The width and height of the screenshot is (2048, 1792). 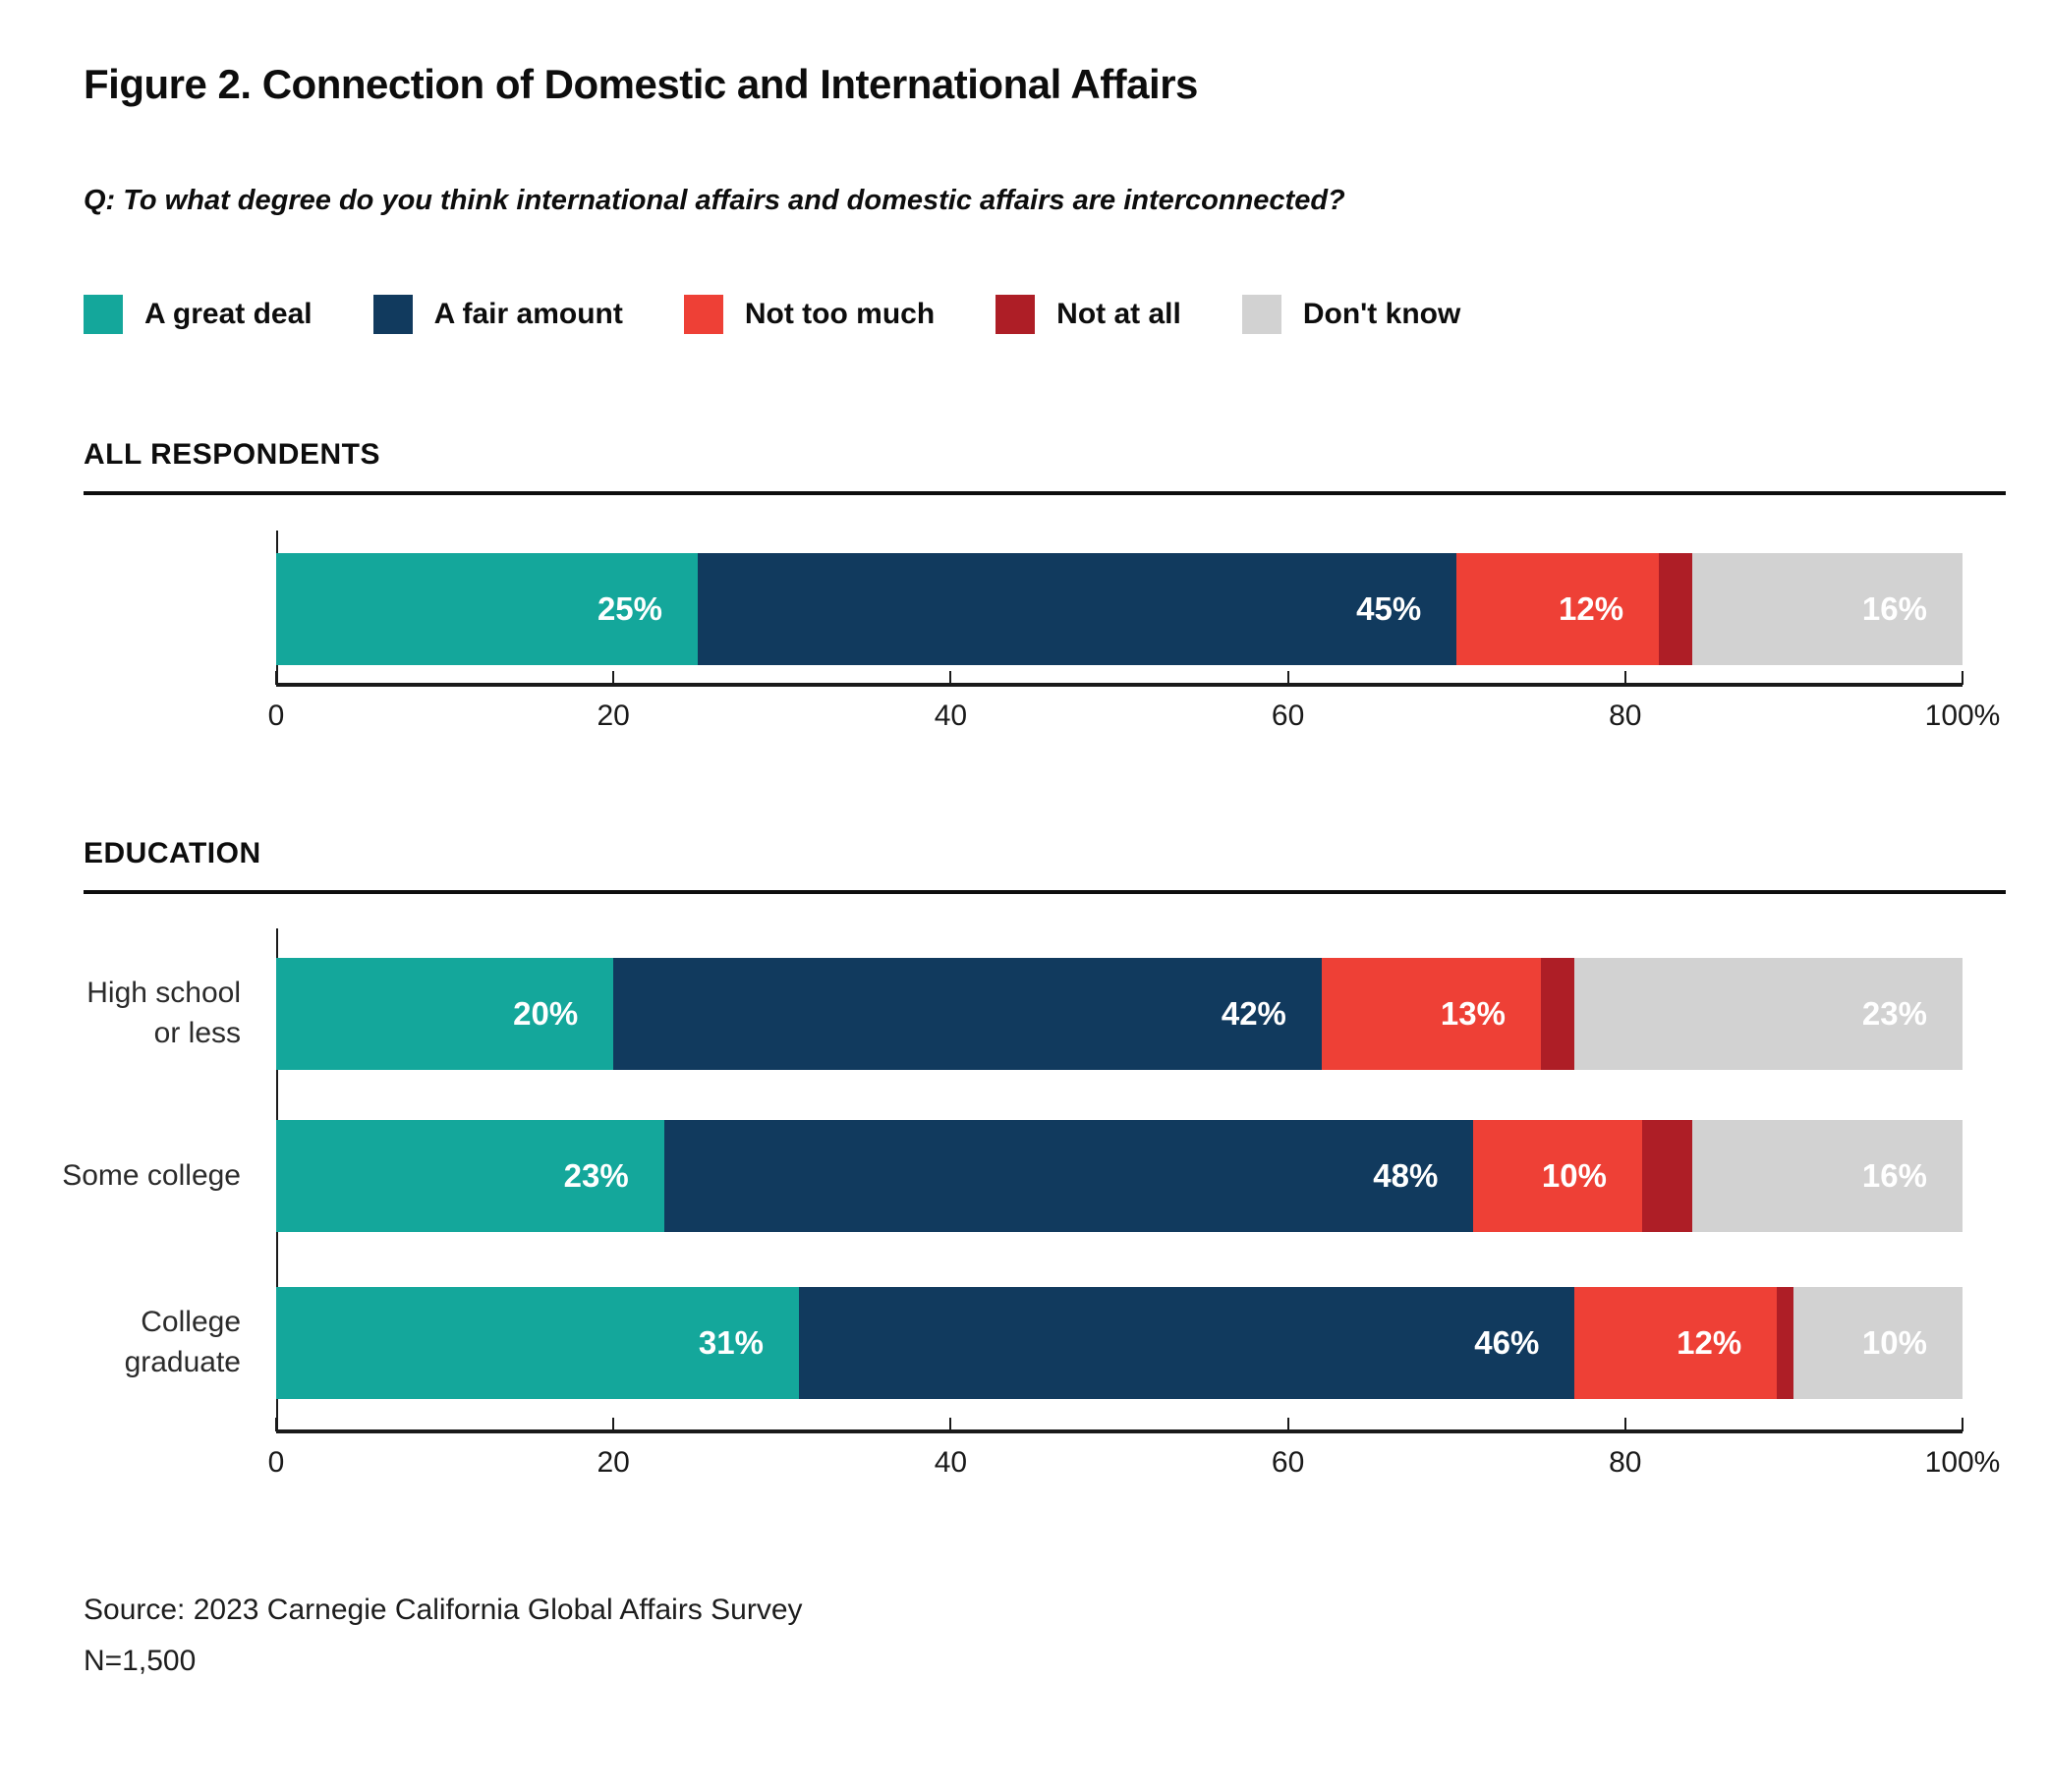 I want to click on bar-value-label: 45%, so click(x=1389, y=608).